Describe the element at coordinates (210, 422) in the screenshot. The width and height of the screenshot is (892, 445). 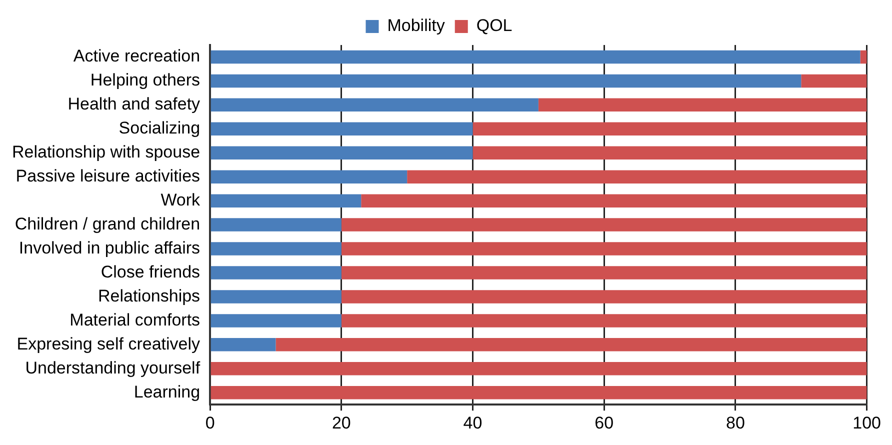
I see `x-tick-label: 0` at that location.